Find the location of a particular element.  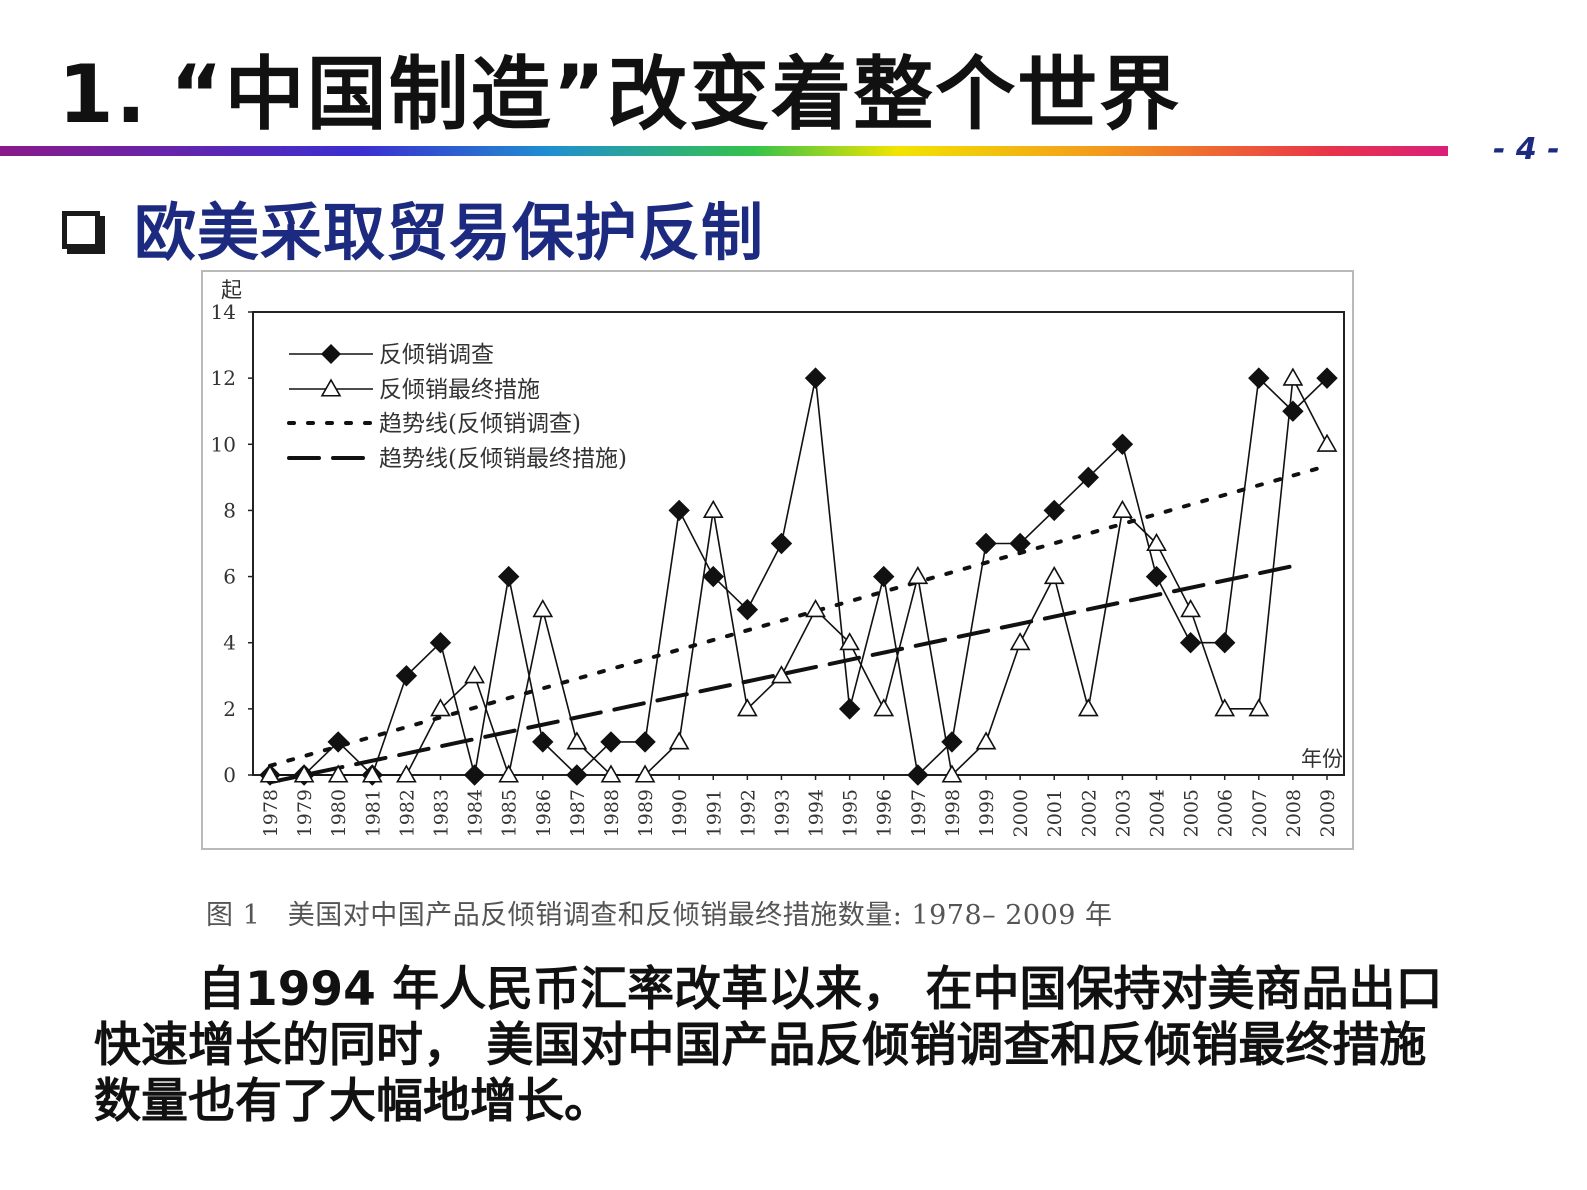

x-tick-label: 1991 is located at coordinates (714, 813).